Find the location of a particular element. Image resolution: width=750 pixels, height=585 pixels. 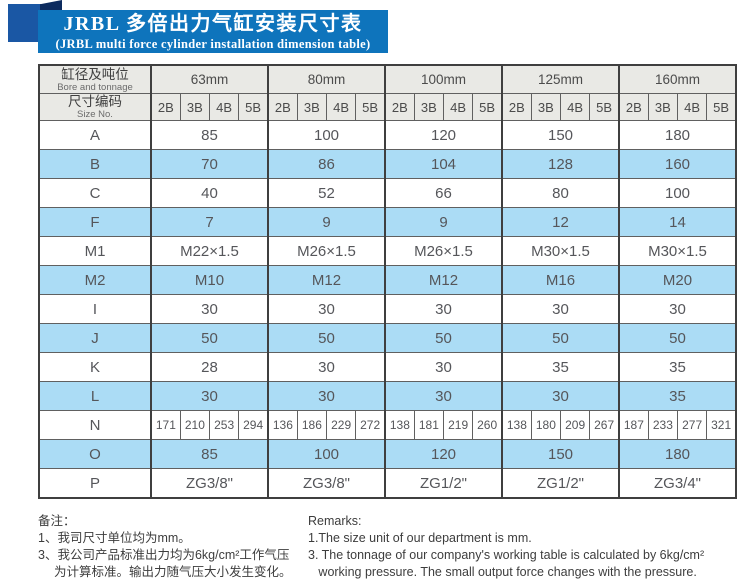

corner-header-bore-tonnage: 缸径及吨位 Bore and tonnage is located at coordinates (95, 79).